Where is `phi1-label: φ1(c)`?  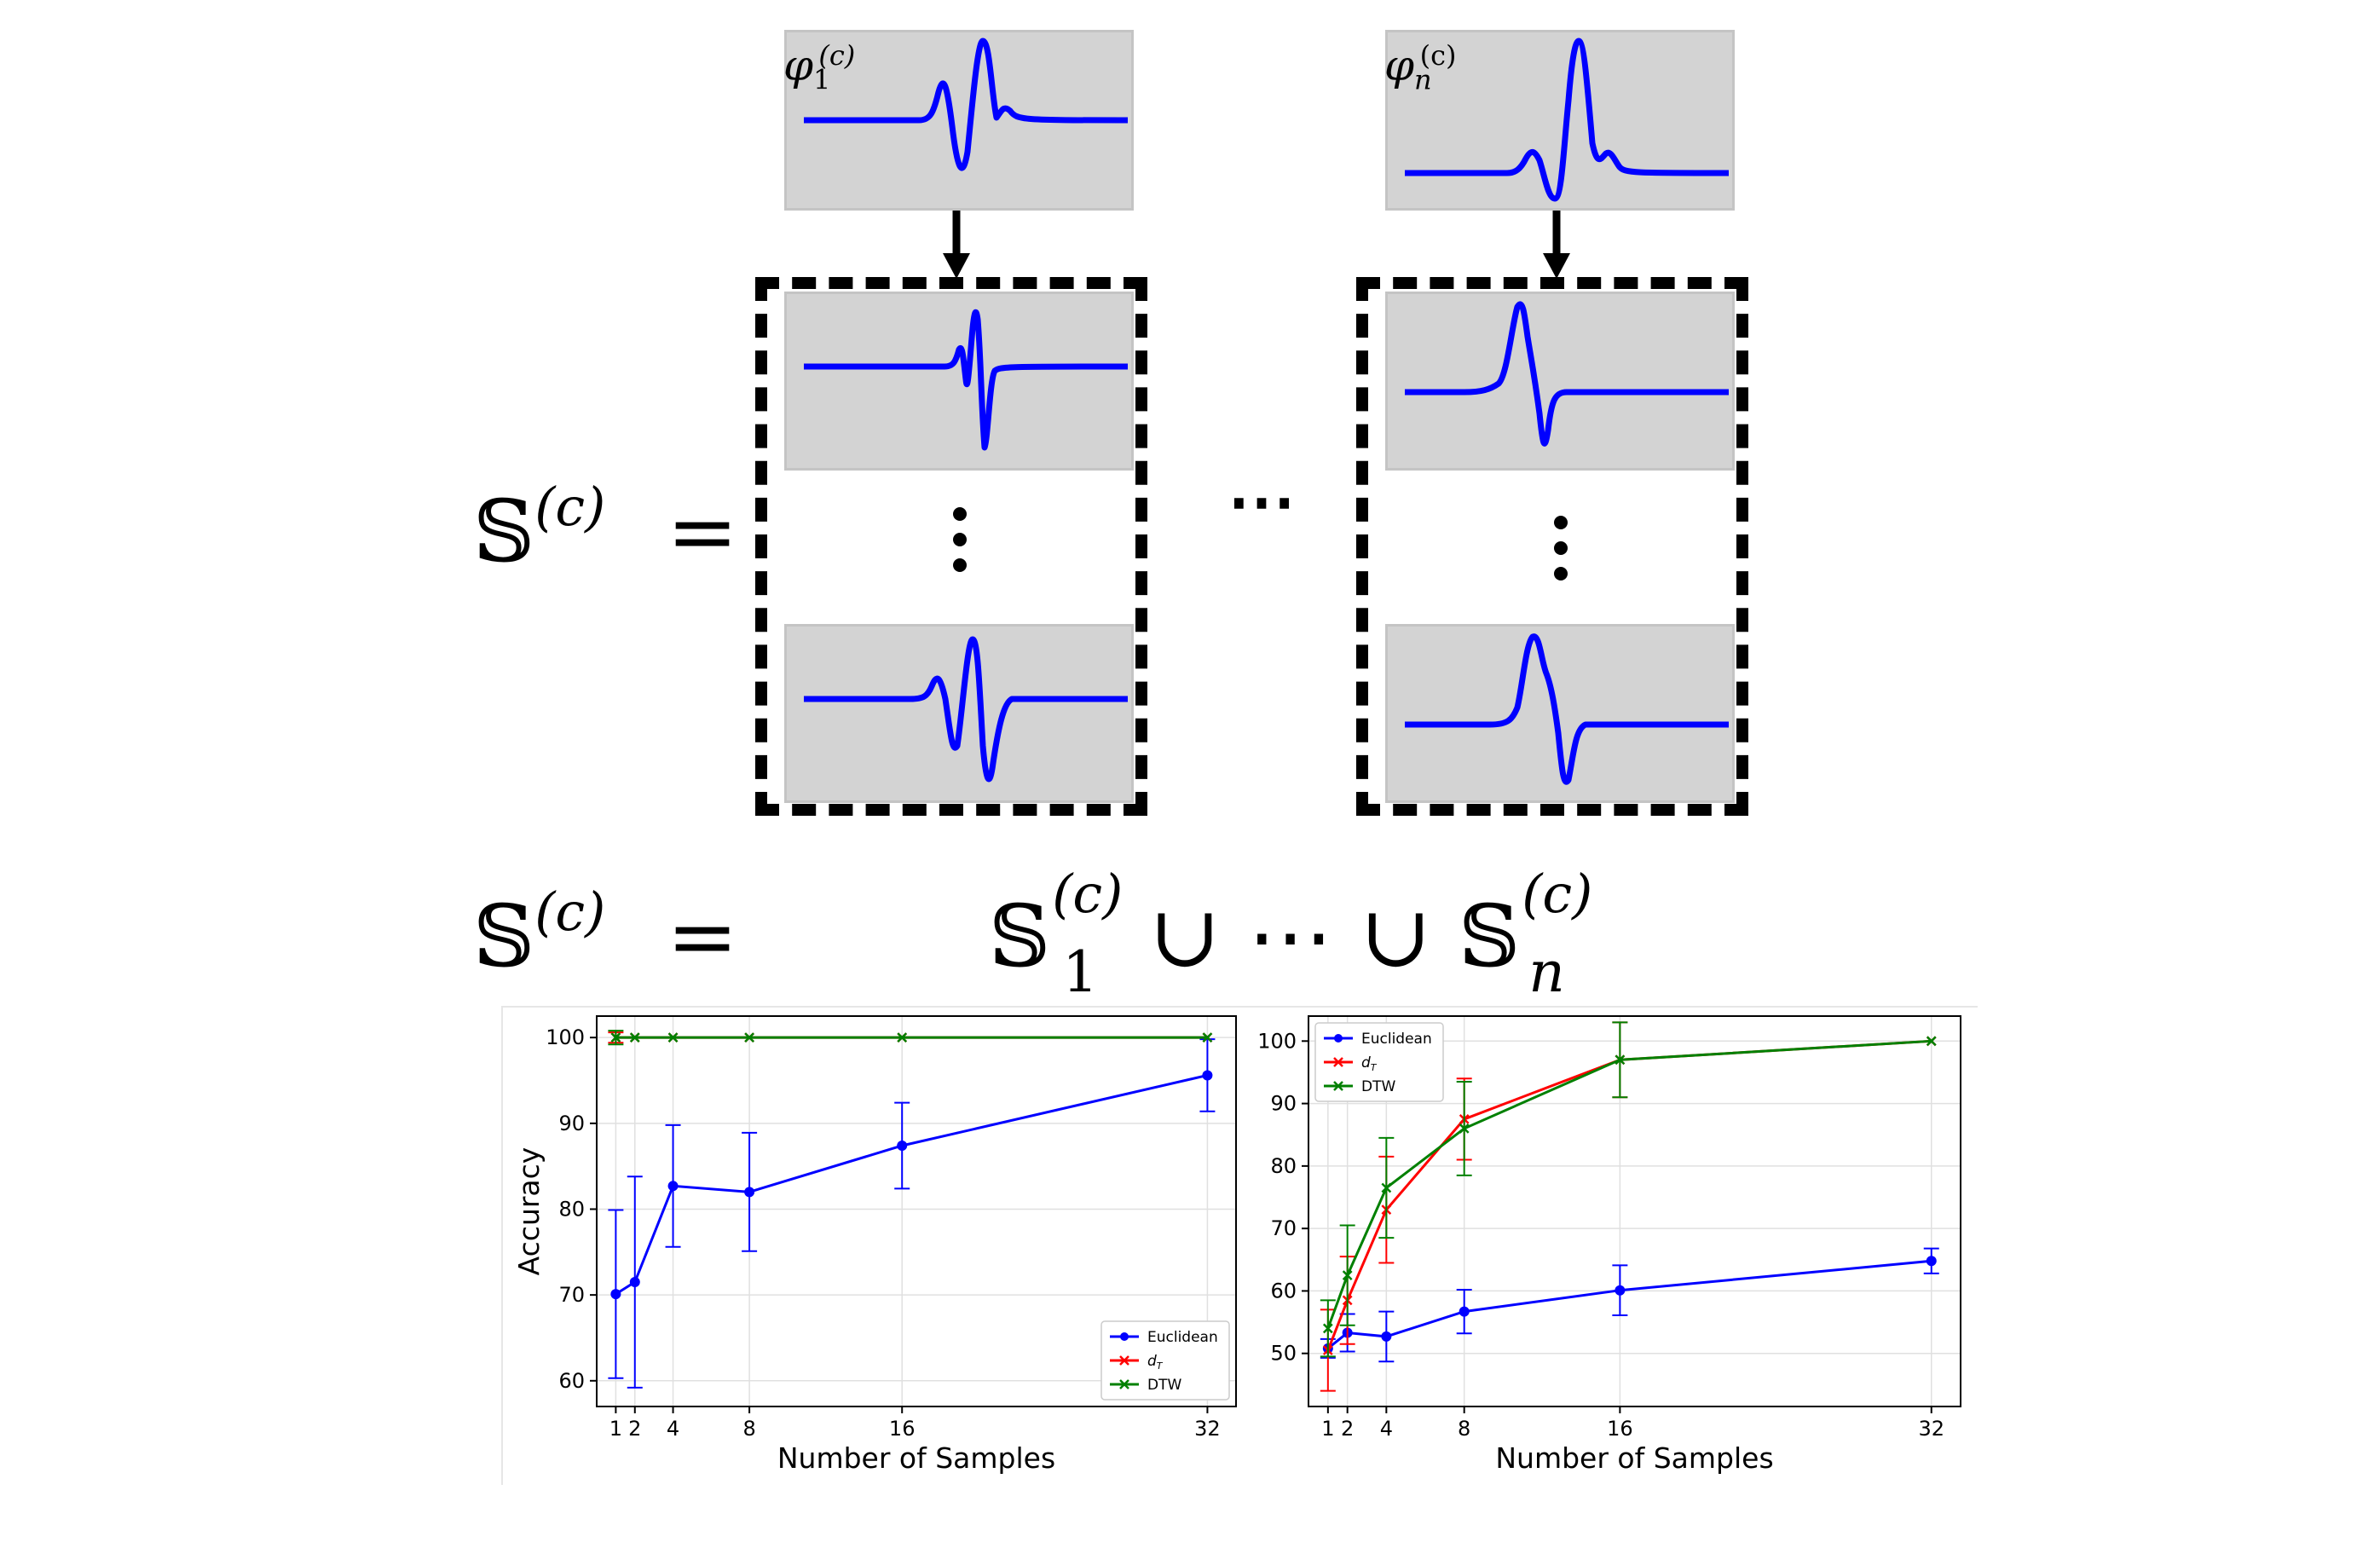
phi1-label: φ1(c) is located at coordinates (819, 67).